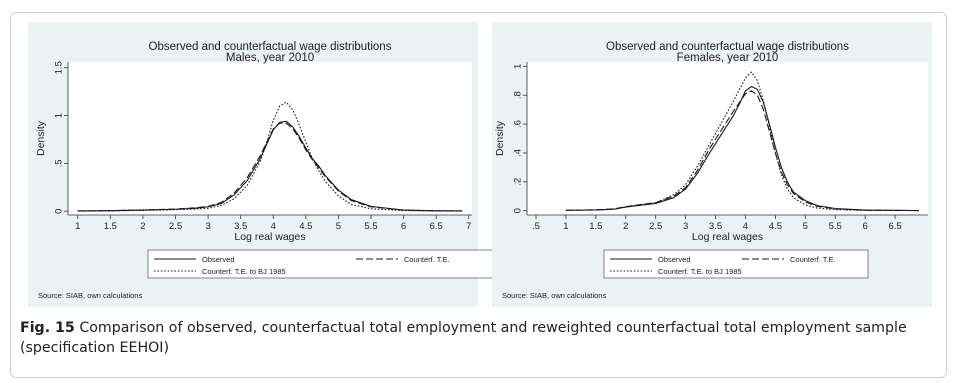 Image resolution: width=953 pixels, height=383 pixels. What do you see at coordinates (518, 124) in the screenshot?
I see `y-tick-label: .6` at bounding box center [518, 124].